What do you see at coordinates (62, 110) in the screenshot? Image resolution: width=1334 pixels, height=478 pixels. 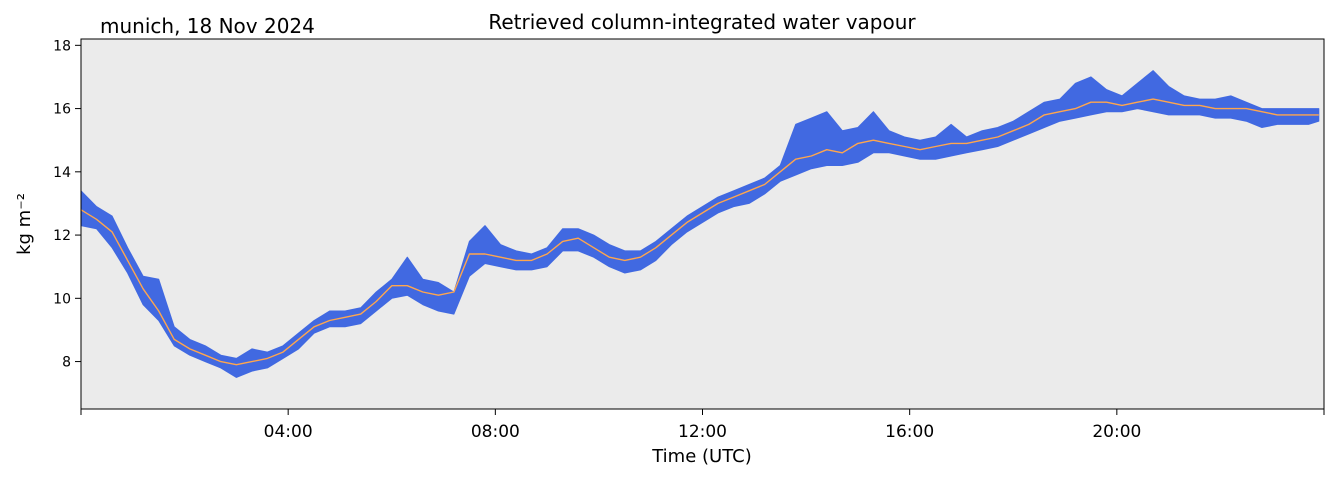 I see `y-tick-label: 16` at bounding box center [62, 110].